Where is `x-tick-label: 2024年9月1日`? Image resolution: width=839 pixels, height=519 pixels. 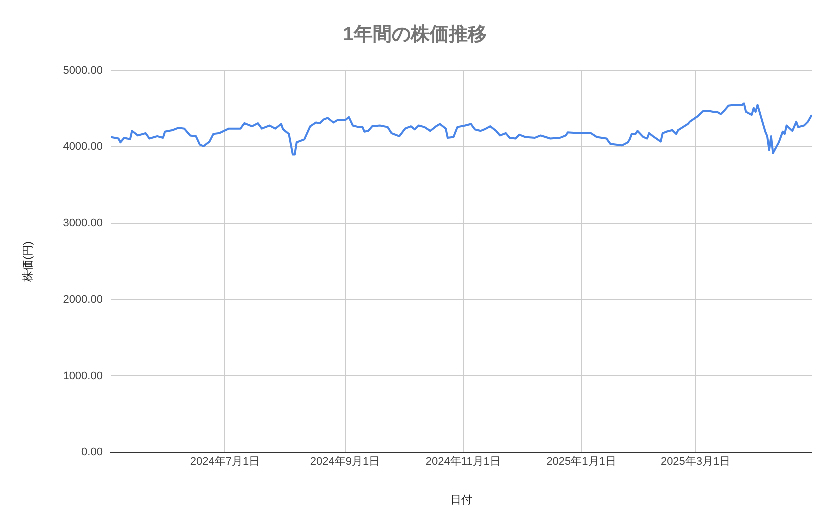
x-tick-label: 2024年9月1日 is located at coordinates (345, 462).